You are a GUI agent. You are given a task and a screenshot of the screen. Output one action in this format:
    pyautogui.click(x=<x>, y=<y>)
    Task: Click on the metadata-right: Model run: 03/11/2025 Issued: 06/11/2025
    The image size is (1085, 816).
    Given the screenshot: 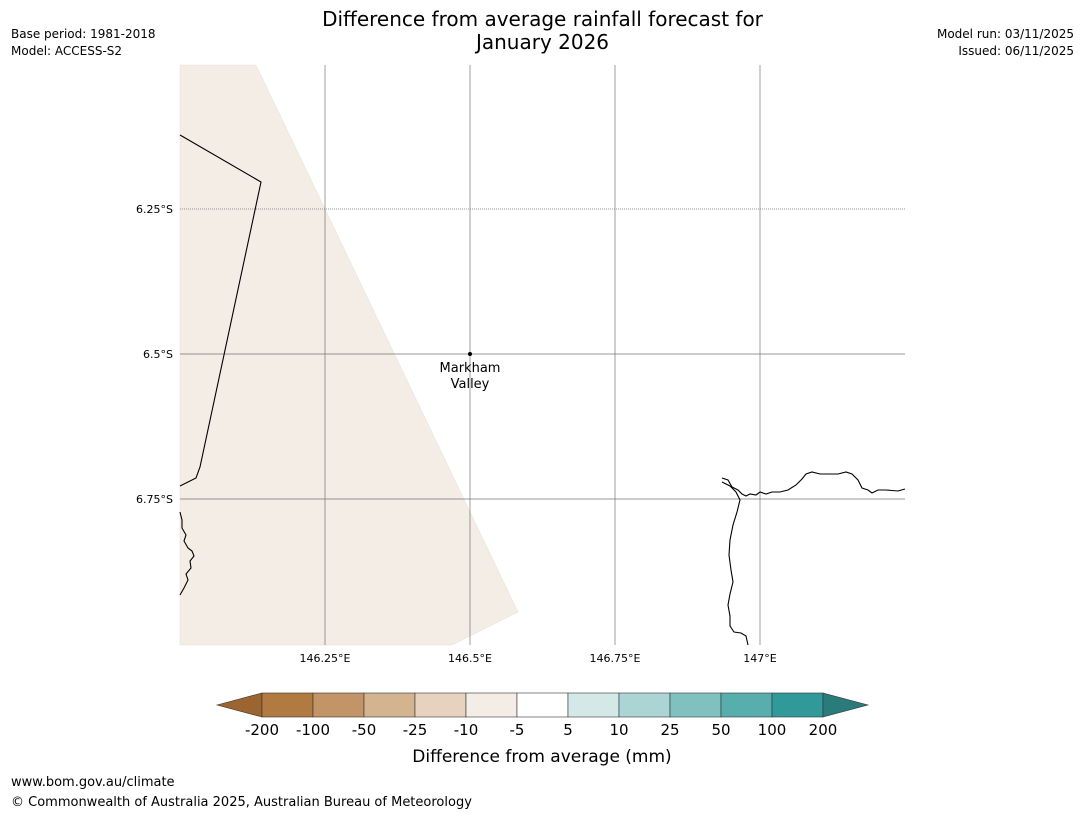 What is the action you would take?
    pyautogui.click(x=1005, y=43)
    